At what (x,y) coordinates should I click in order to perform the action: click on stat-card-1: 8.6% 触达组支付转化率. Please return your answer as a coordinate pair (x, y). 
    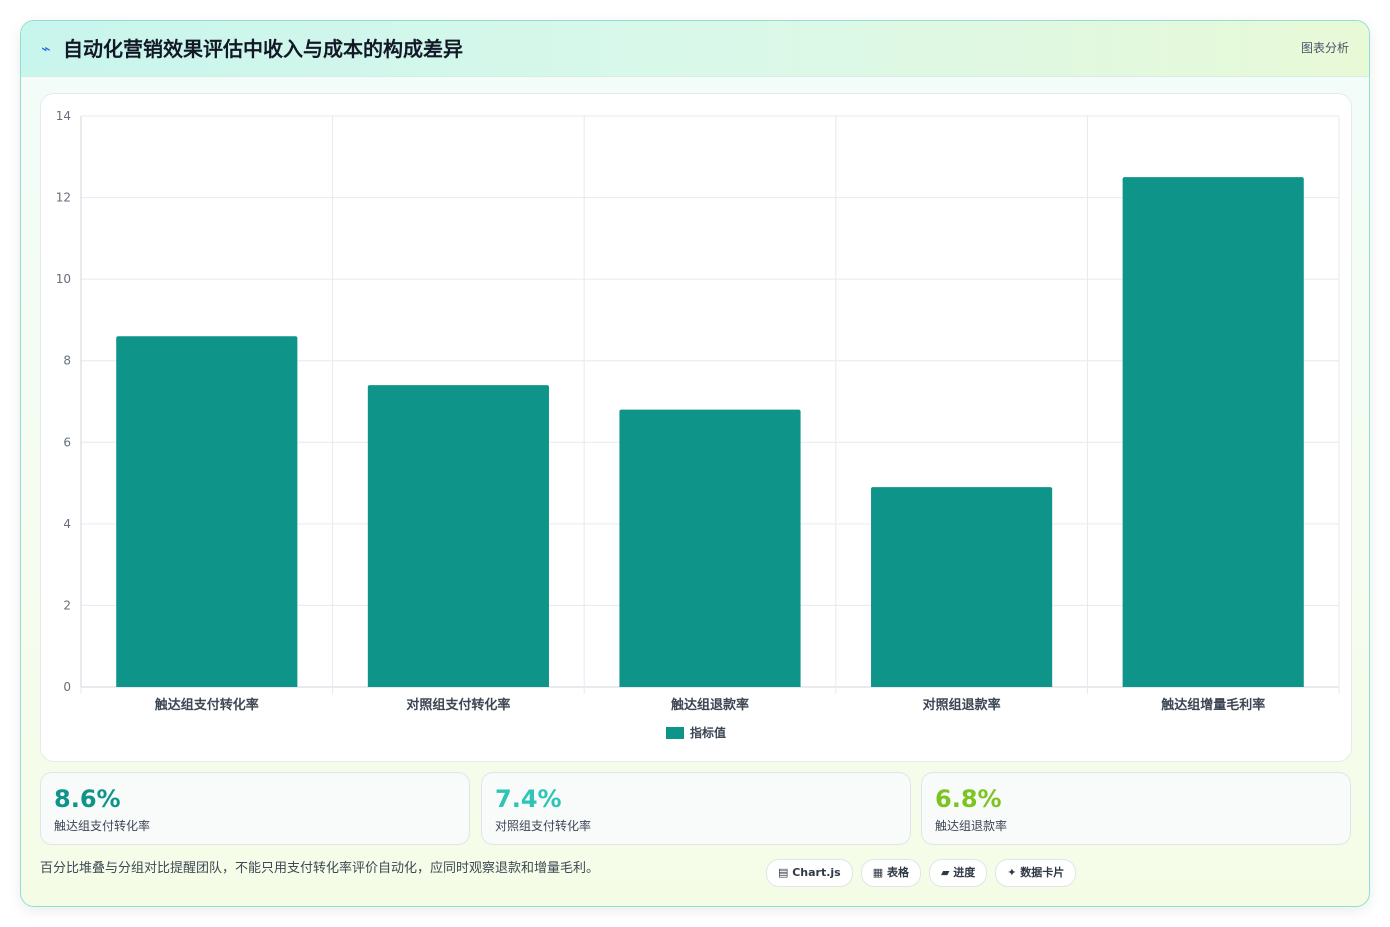
    Looking at the image, I should click on (255, 808).